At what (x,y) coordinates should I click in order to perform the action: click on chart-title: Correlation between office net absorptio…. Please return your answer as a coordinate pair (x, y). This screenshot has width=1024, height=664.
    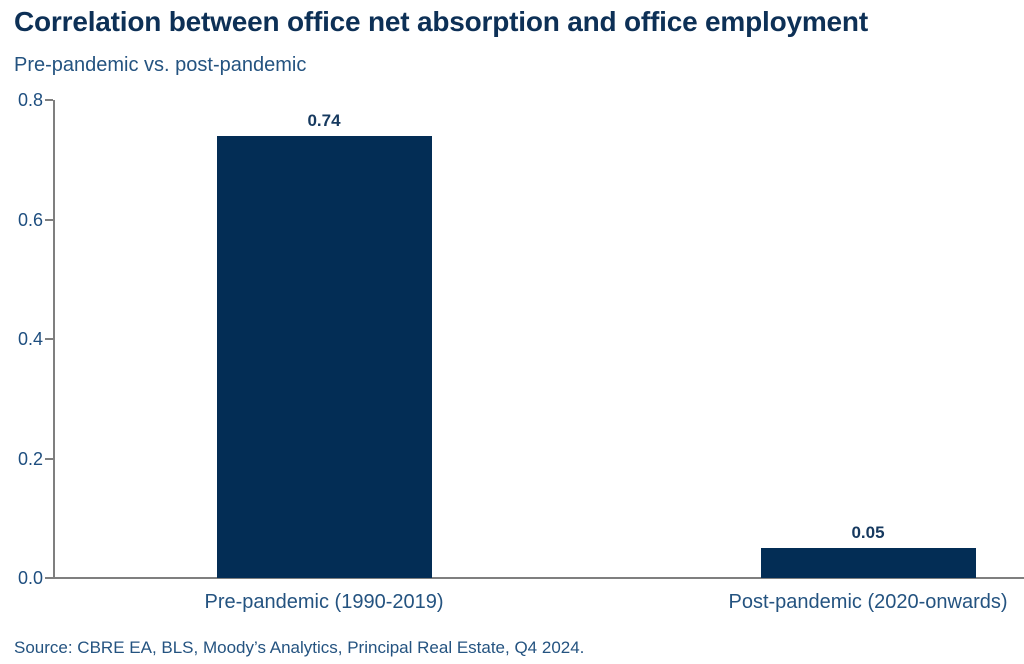
    Looking at the image, I should click on (441, 21).